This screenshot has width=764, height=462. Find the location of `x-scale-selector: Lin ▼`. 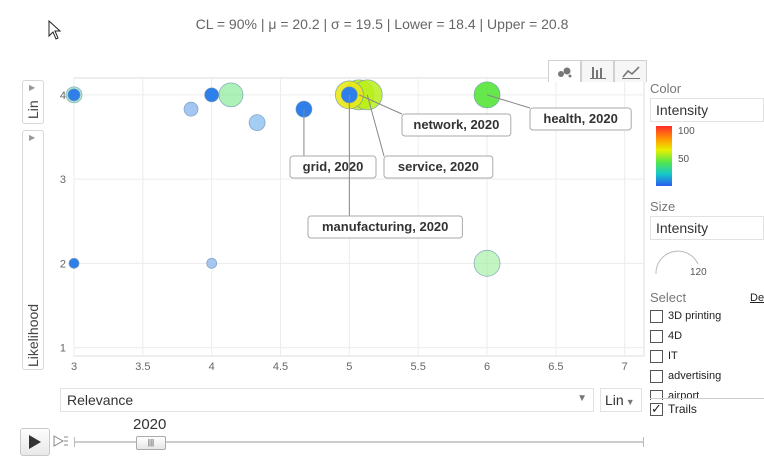

x-scale-selector: Lin ▼ is located at coordinates (621, 400).